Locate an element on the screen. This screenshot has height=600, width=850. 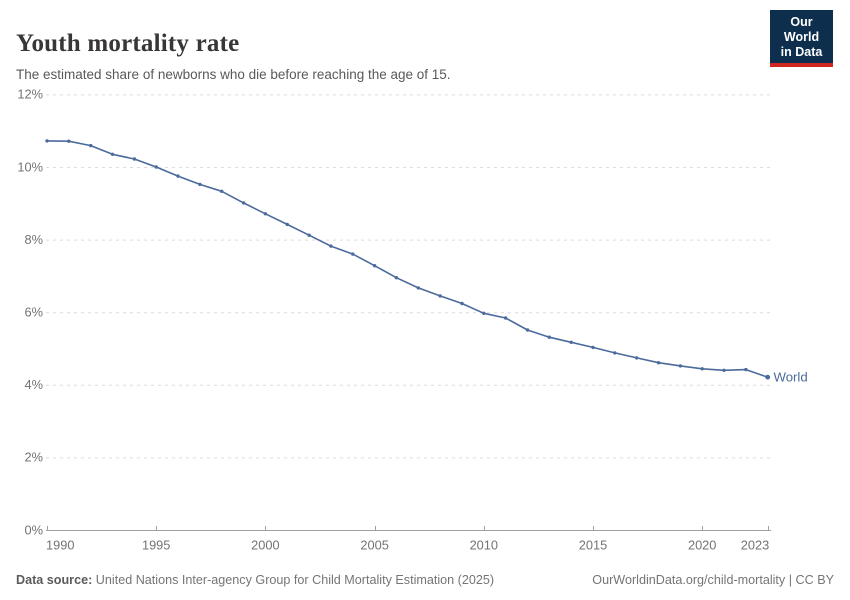
data-point-2021 is located at coordinates (724, 370).